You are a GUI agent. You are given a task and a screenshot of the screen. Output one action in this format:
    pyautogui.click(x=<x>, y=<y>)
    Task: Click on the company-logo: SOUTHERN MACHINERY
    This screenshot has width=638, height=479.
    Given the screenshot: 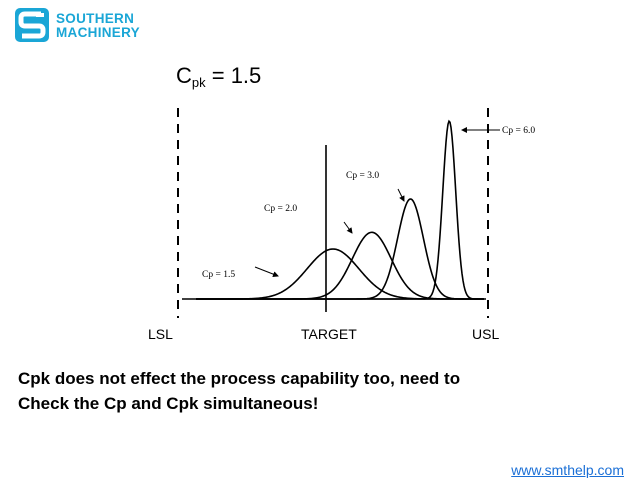 What is the action you would take?
    pyautogui.click(x=84, y=27)
    